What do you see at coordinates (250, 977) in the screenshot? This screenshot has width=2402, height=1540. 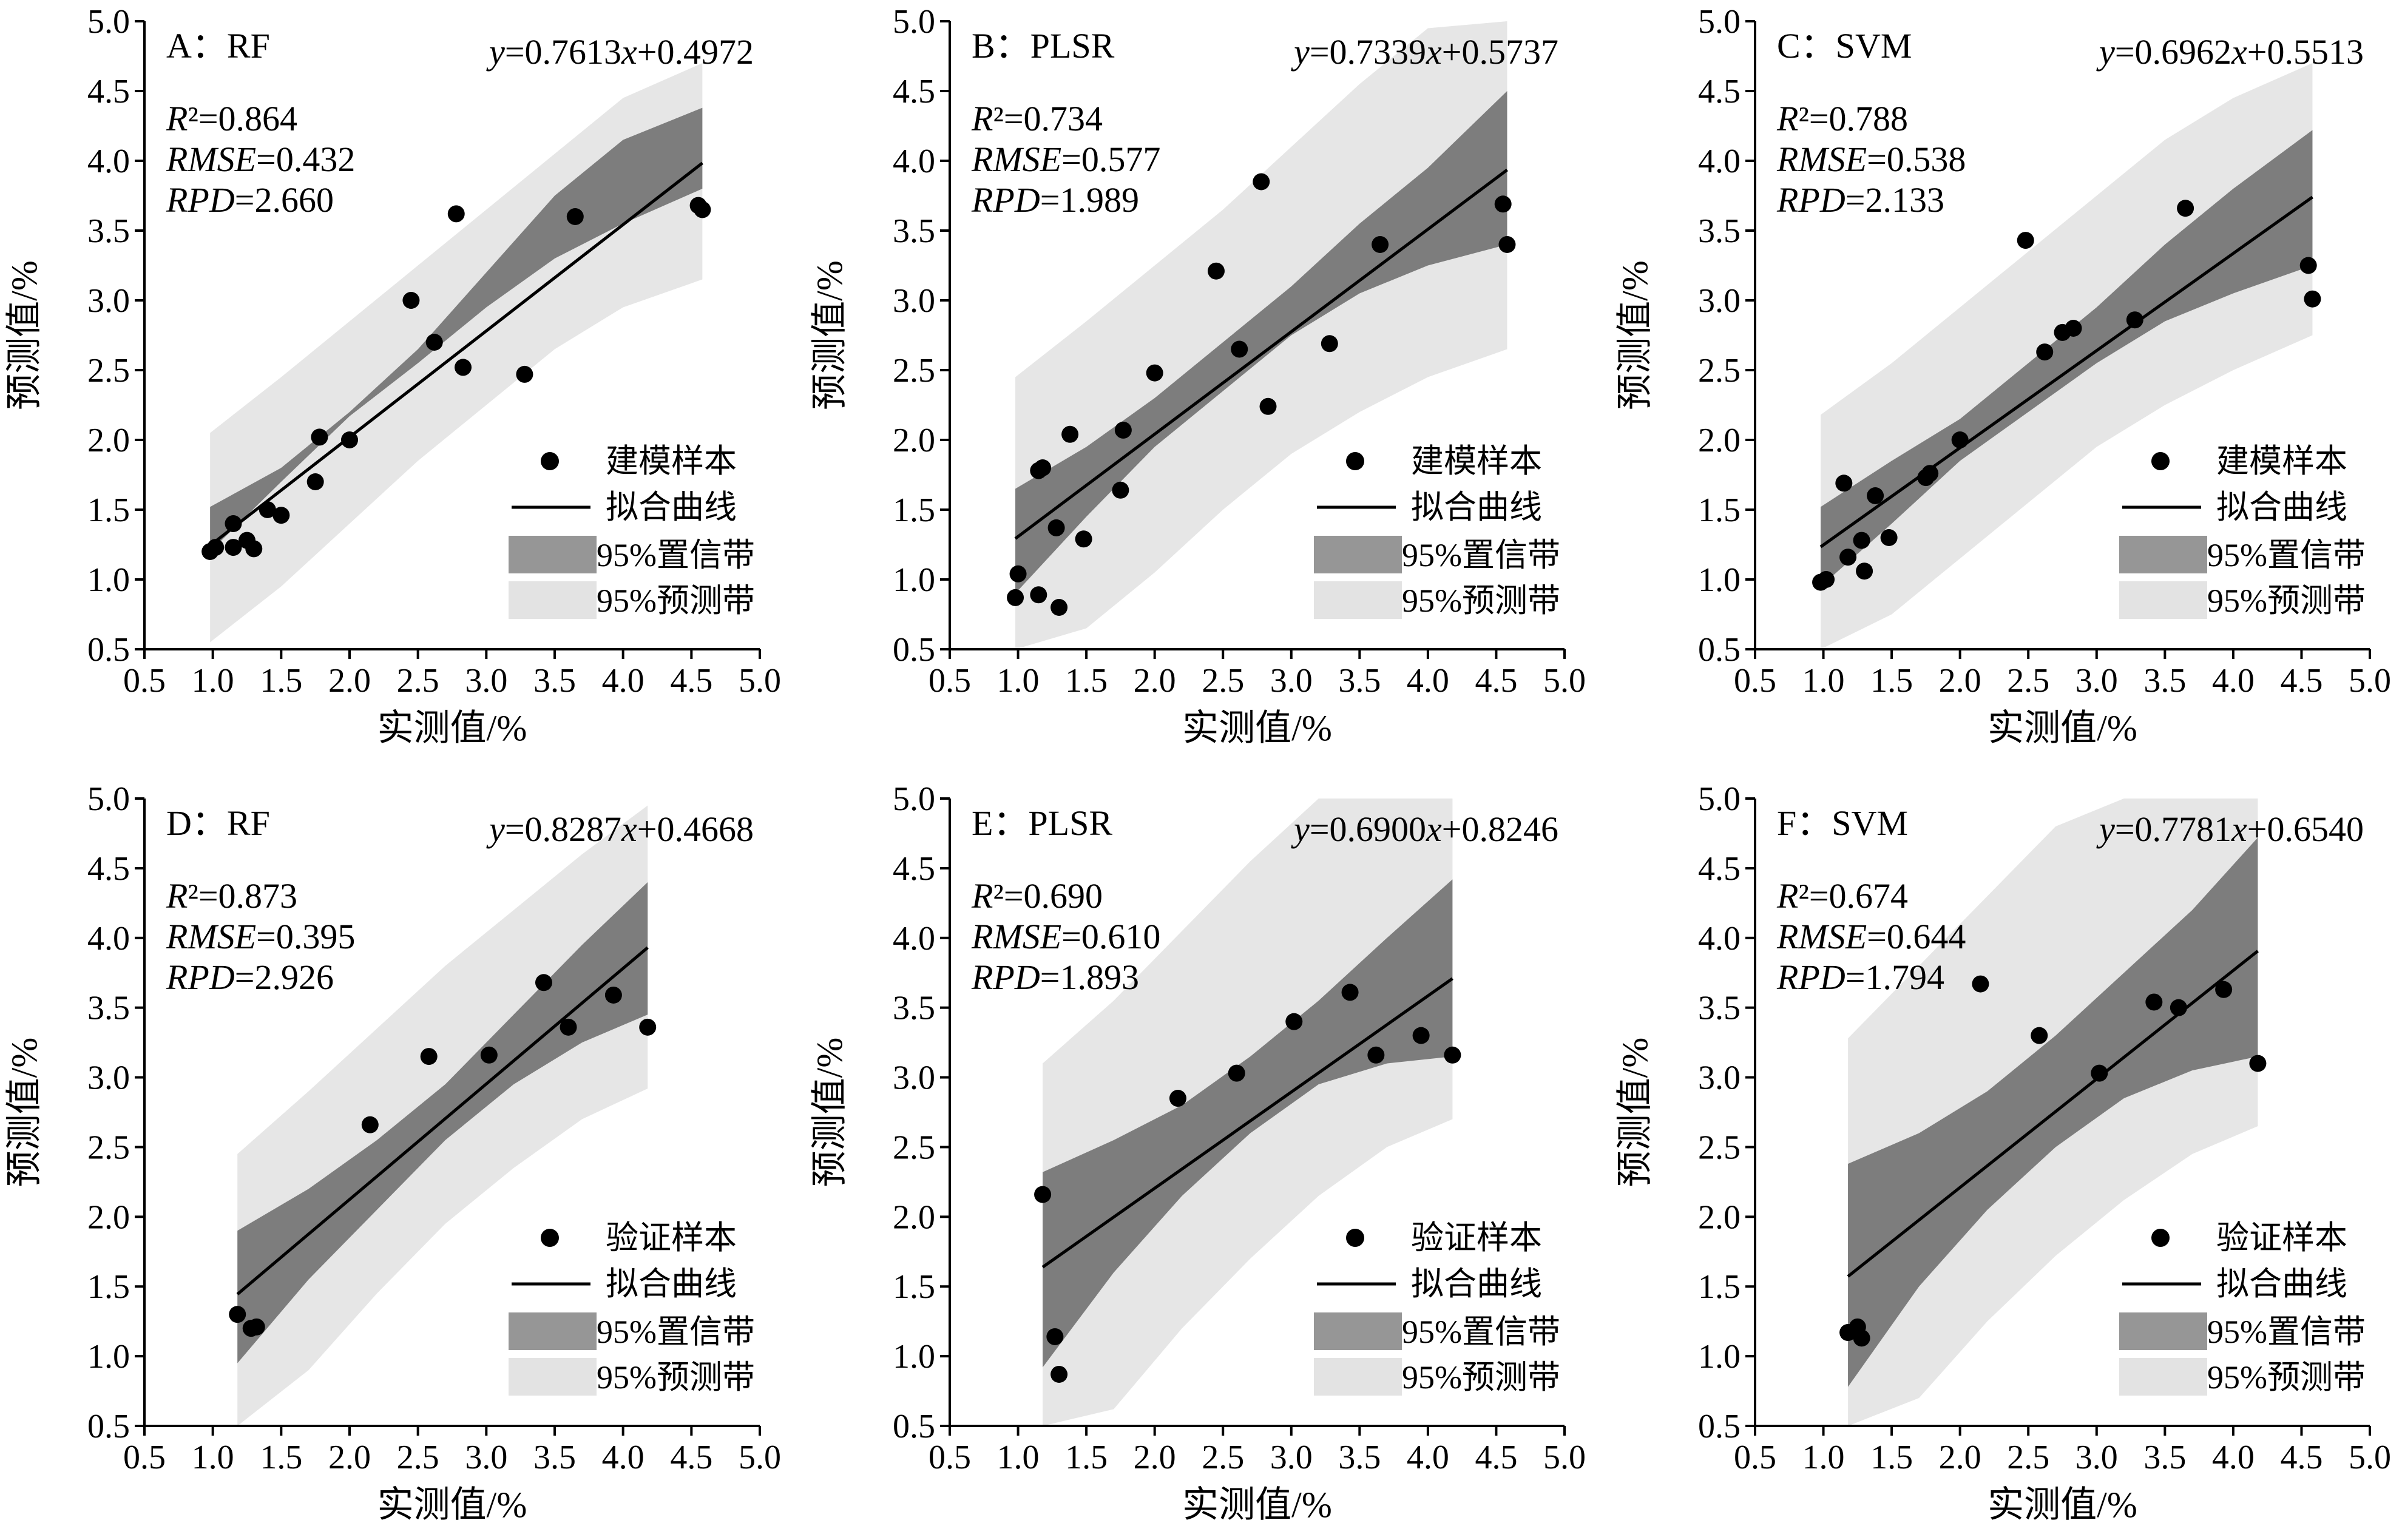 I see `rpd-stat: RPD=2.926` at bounding box center [250, 977].